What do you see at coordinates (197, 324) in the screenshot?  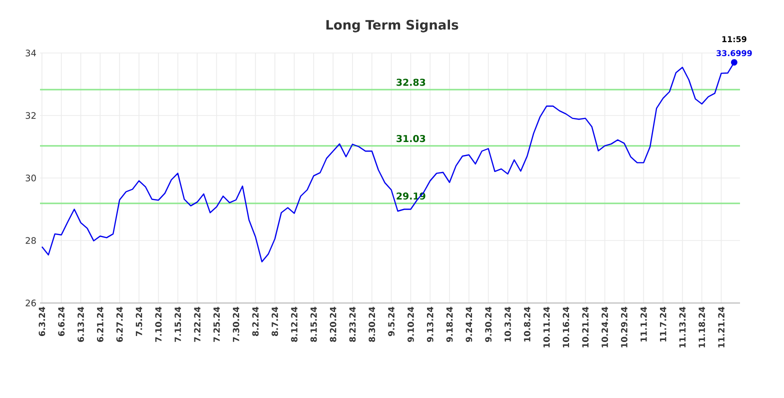 I see `x-tick-label: 7.22.24` at bounding box center [197, 324].